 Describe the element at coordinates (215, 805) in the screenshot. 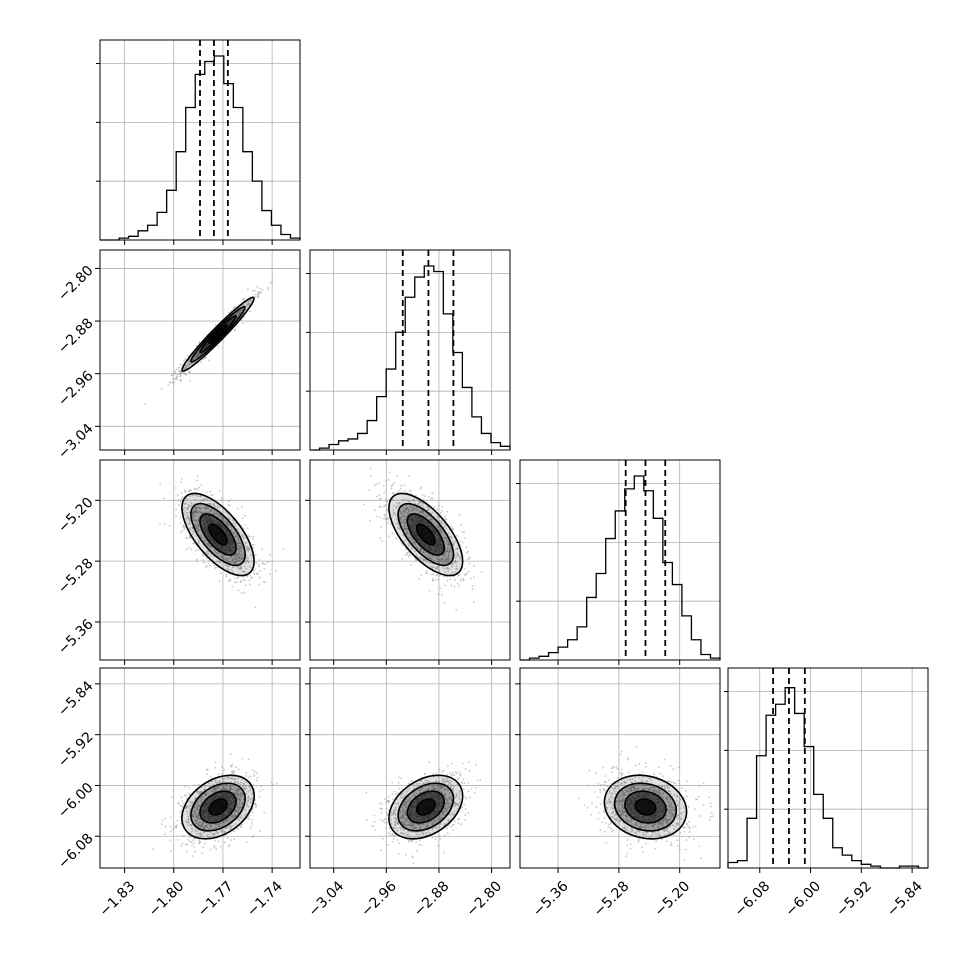

I see `panel-content` at that location.